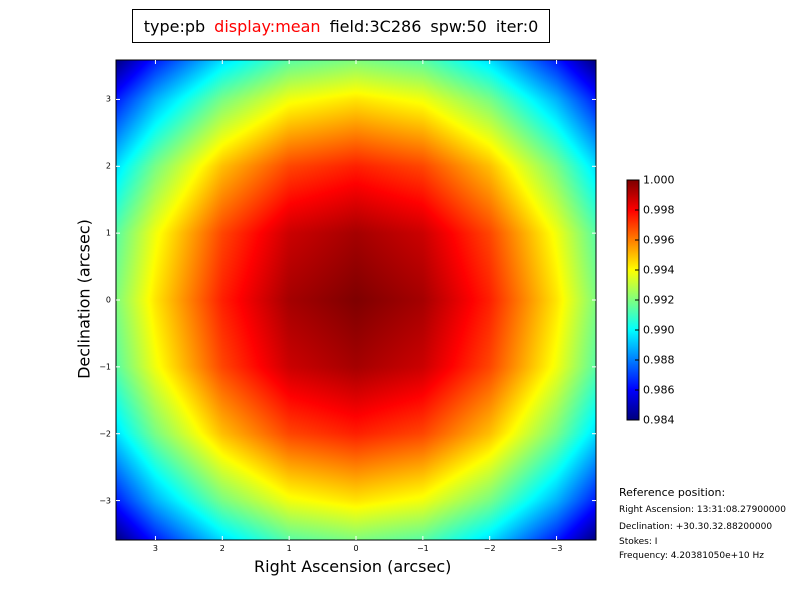 The height and width of the screenshot is (600, 800). I want to click on colorbar-tick-label: 1.000, so click(659, 180).